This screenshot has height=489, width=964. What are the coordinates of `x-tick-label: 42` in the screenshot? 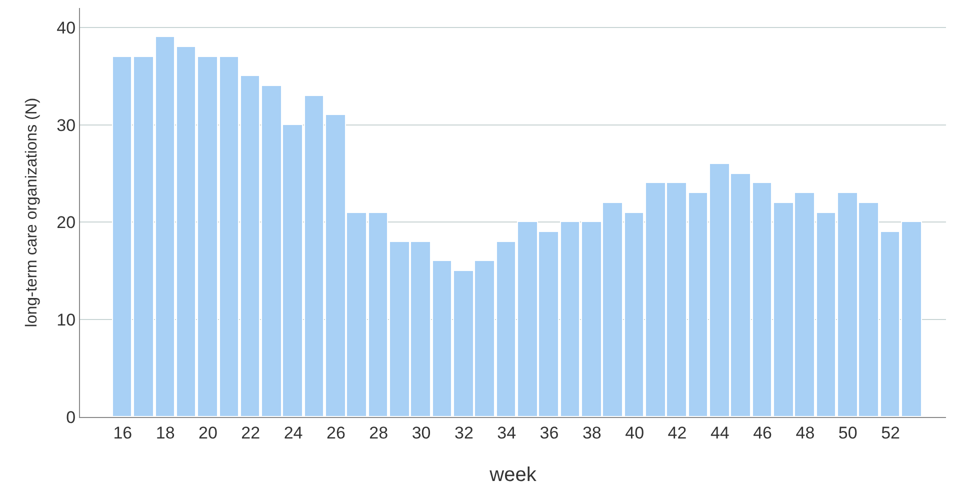 It's located at (677, 432).